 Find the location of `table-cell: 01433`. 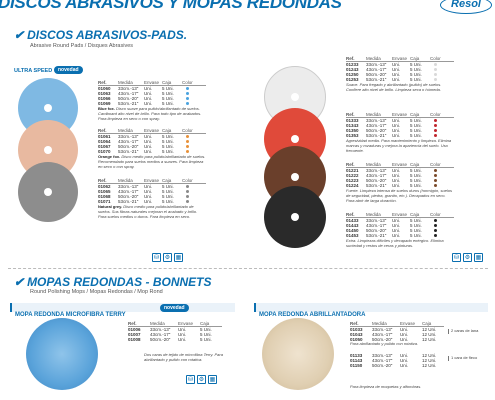

table-cell: 01433 is located at coordinates (352, 221).